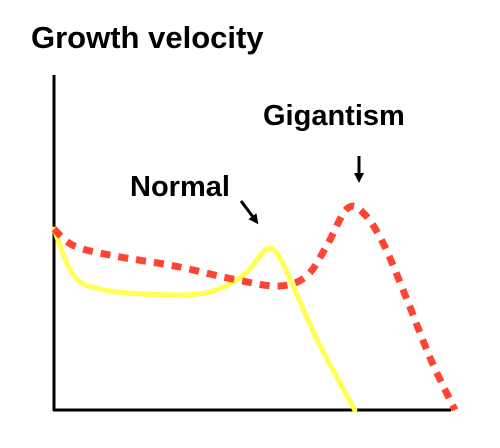  Describe the element at coordinates (147, 37) in the screenshot. I see `y-axis-label: Growth velocity` at that location.